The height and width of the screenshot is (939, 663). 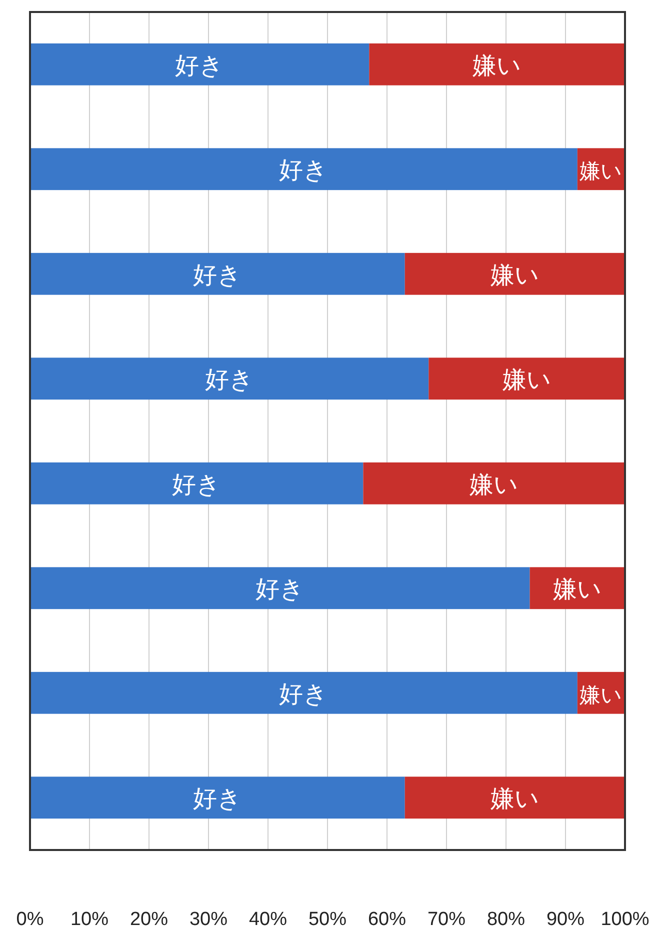 I want to click on series-label: 好き, so click(x=303, y=170).